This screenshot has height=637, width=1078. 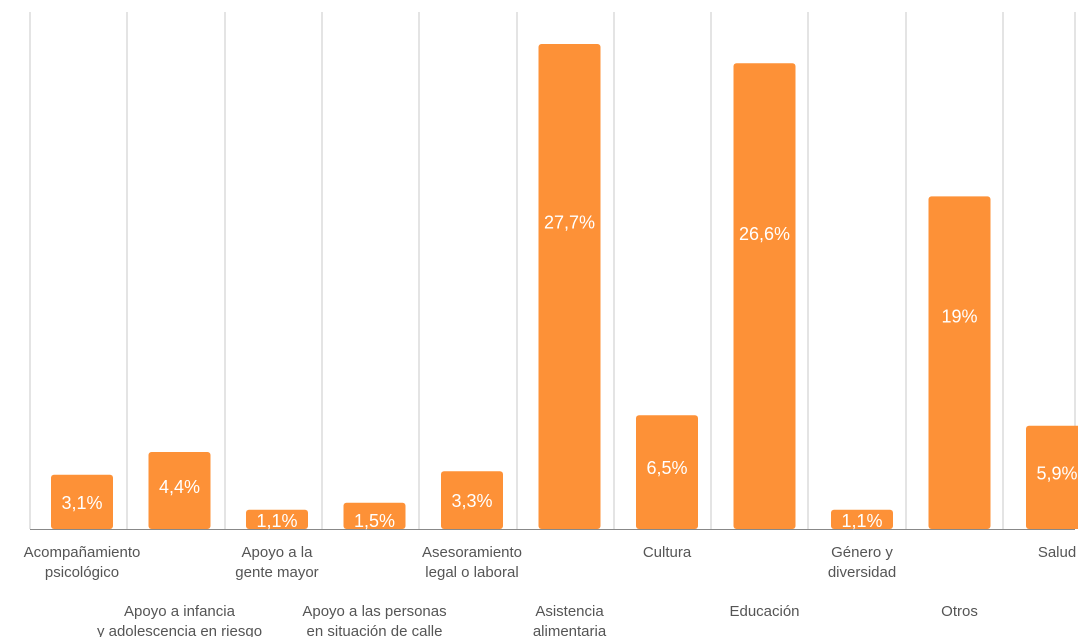 I want to click on data-label-4: 3,3%, so click(x=471, y=501).